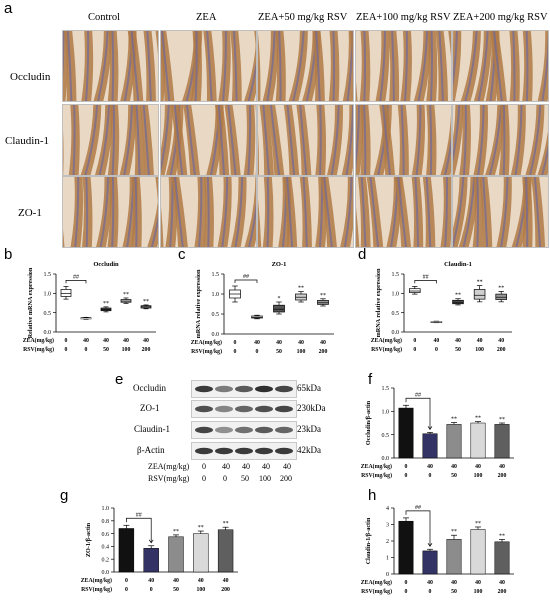 Image resolution: width=550 pixels, height=603 pixels. I want to click on y-axis-label: ZO-1/β-actin, so click(88, 539).